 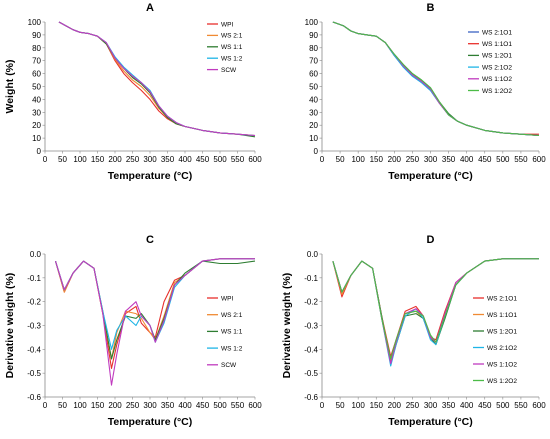 I want to click on y-tick-label: 0, so click(x=316, y=151).